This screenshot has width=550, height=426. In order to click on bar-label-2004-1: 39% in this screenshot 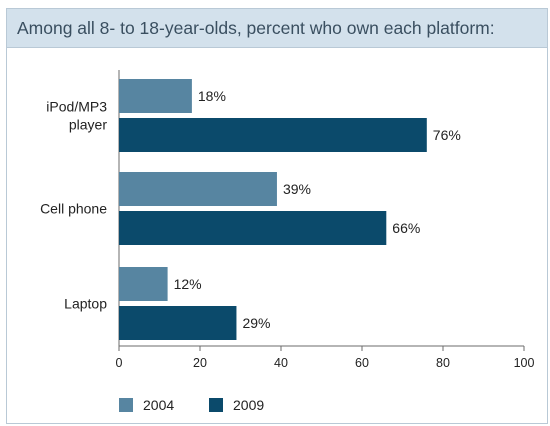, I will do `click(297, 189)`.